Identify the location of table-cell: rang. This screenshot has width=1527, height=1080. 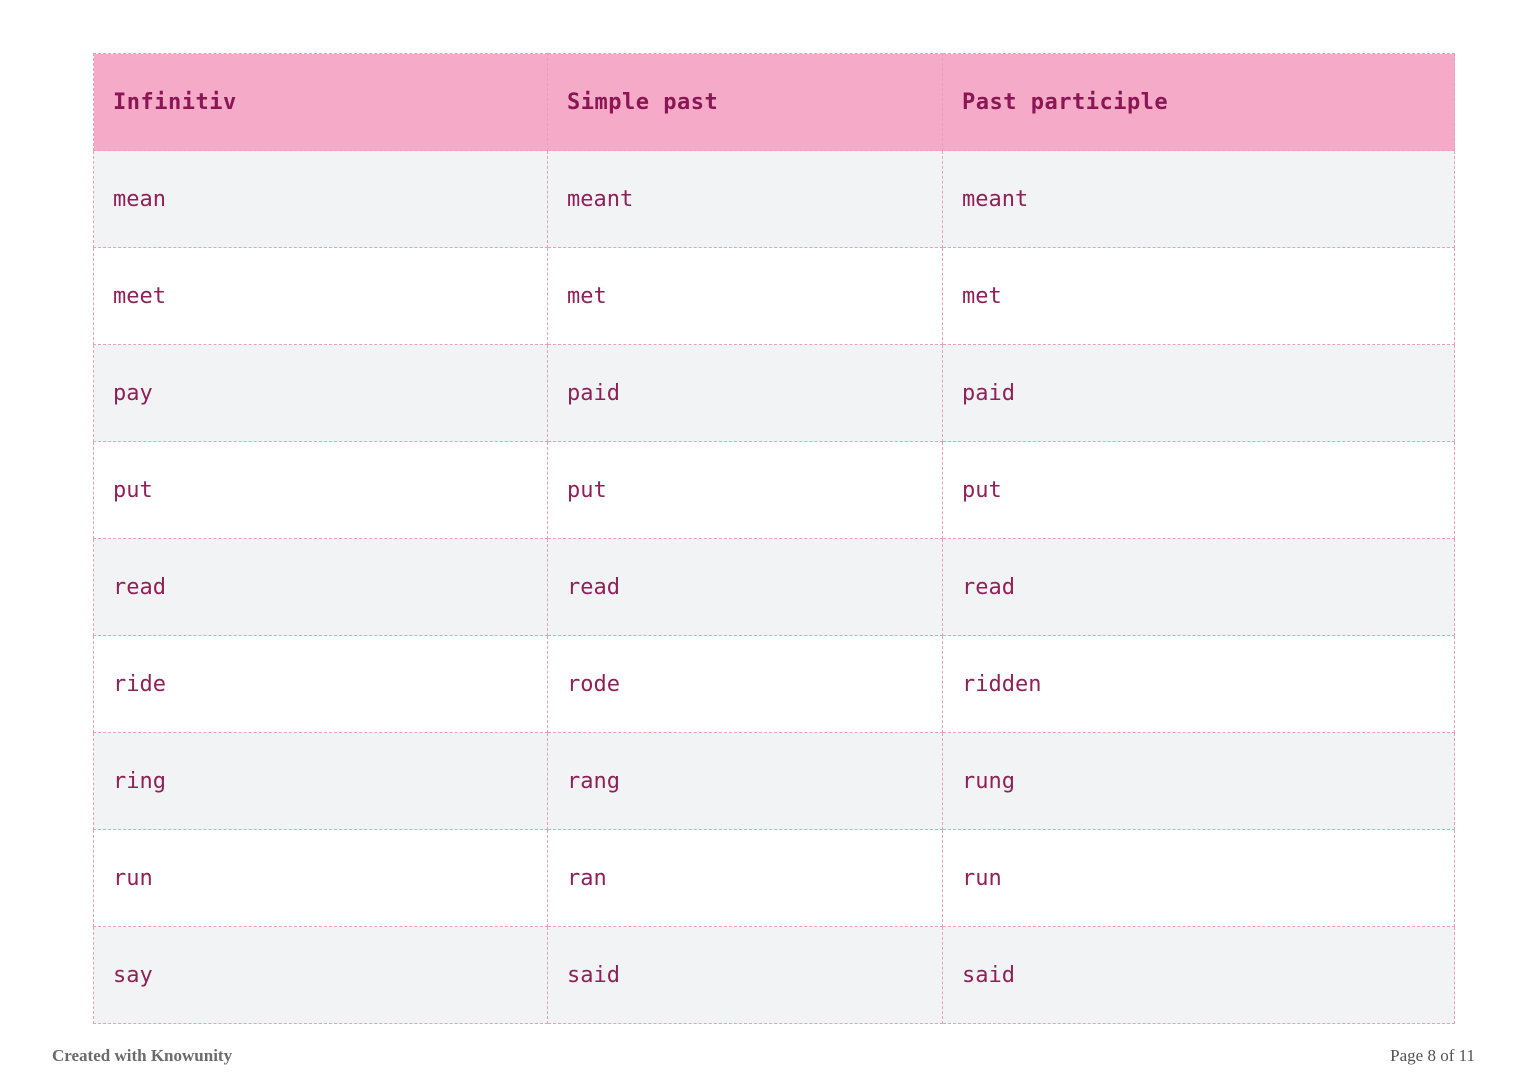
(745, 781).